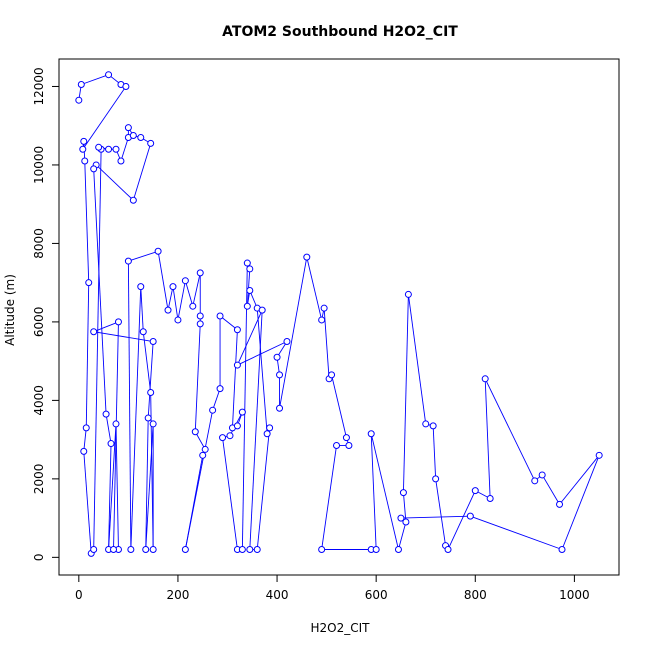 The image size is (650, 650). What do you see at coordinates (39, 165) in the screenshot?
I see `y-tick-label: 10000` at bounding box center [39, 165].